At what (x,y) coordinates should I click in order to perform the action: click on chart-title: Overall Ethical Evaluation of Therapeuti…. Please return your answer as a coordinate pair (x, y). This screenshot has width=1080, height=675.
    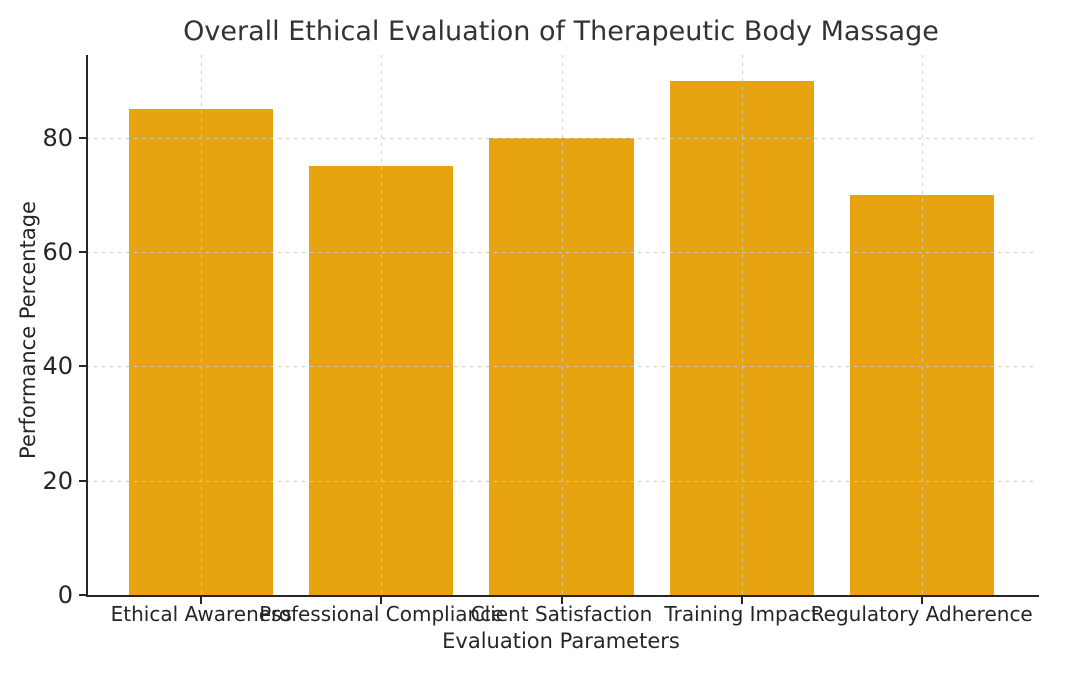
    Looking at the image, I should click on (561, 31).